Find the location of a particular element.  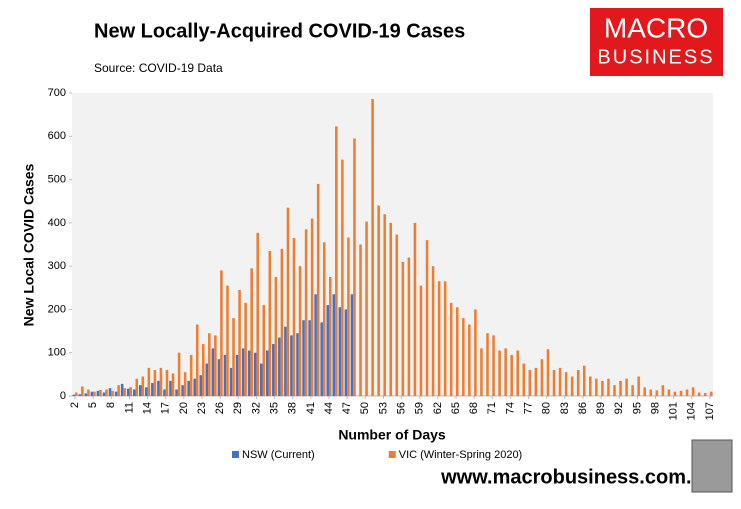

x-tick-label: 89 is located at coordinates (601, 408).